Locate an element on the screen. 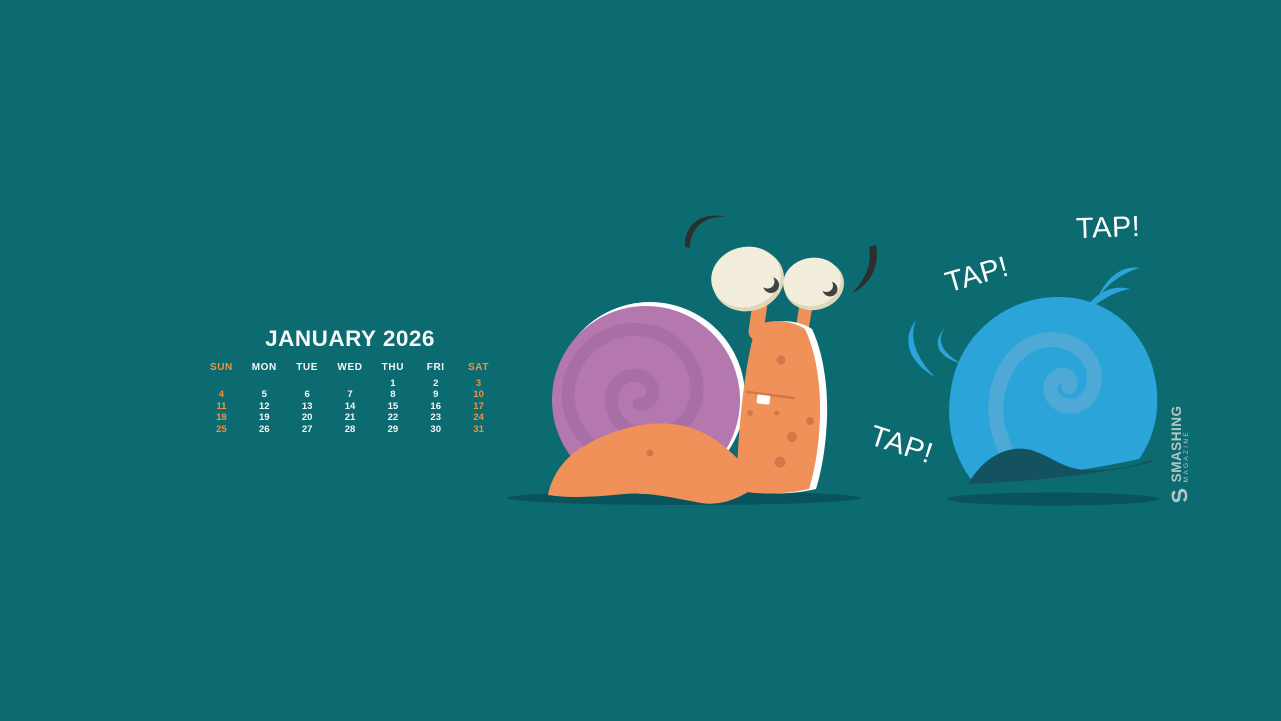  pupil-right-glint is located at coordinates (826, 285).